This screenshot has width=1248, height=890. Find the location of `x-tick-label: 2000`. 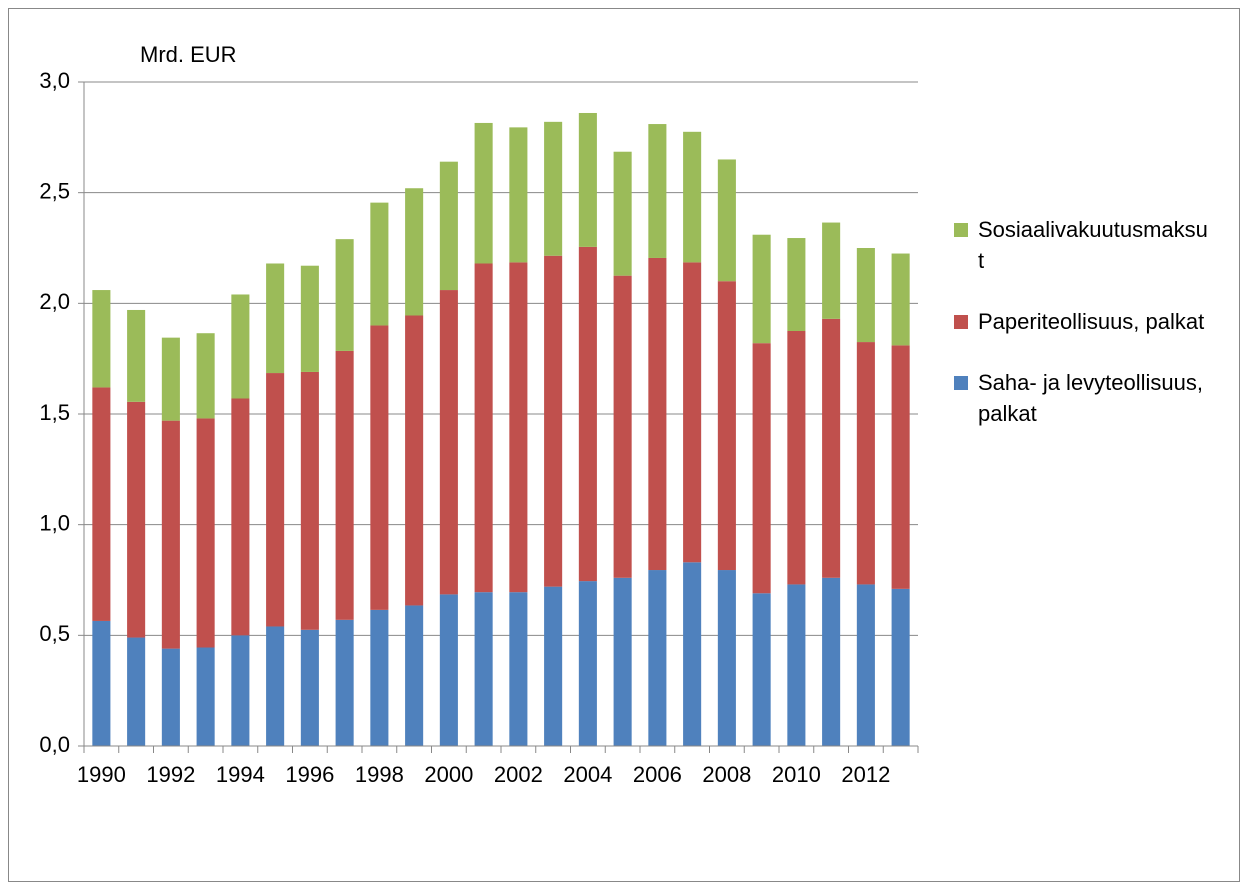

x-tick-label: 2000 is located at coordinates (448, 774).